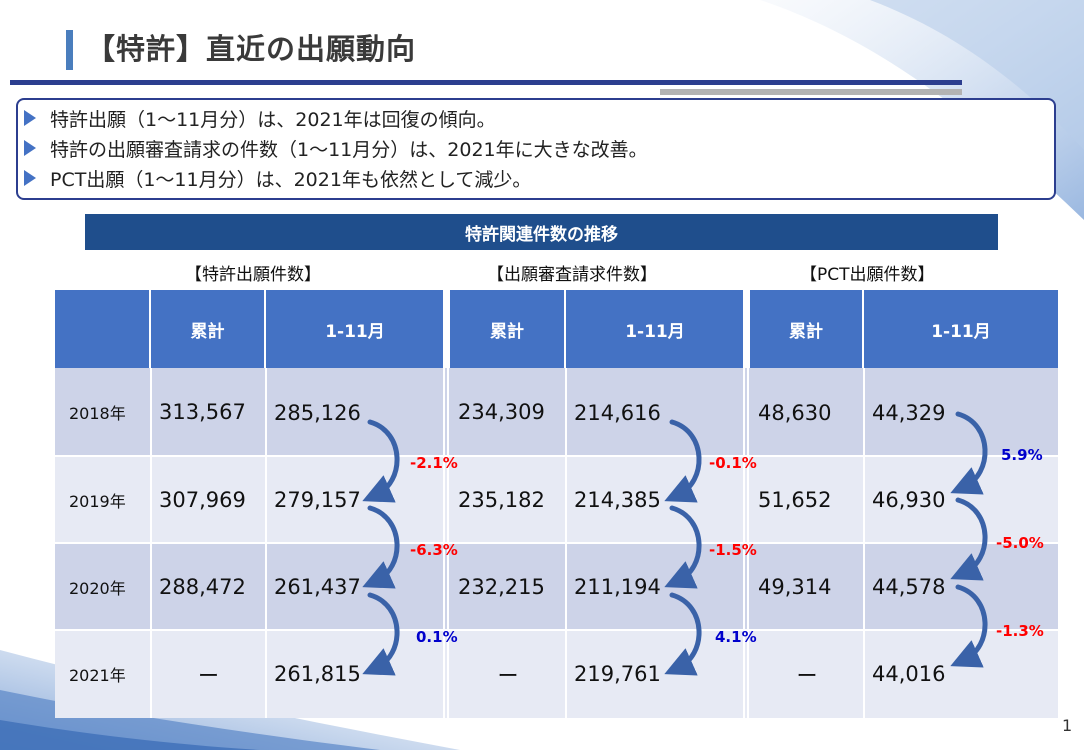 The height and width of the screenshot is (750, 1084). I want to click on title-underline, so click(486, 82).